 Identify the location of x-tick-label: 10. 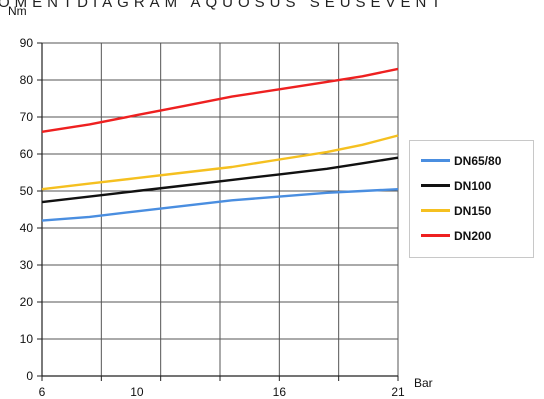
(137, 392).